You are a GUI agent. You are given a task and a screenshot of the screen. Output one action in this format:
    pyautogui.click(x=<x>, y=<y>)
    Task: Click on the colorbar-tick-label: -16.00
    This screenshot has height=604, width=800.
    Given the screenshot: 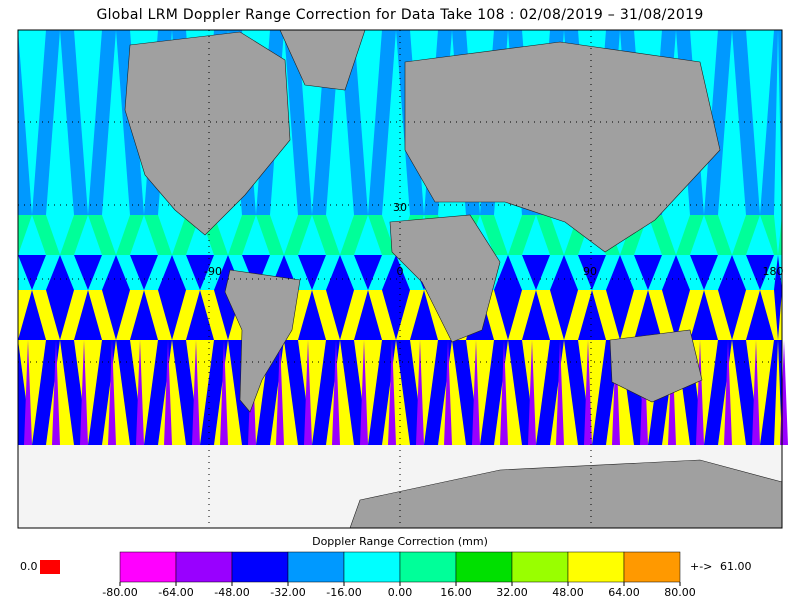 What is the action you would take?
    pyautogui.click(x=343, y=592)
    